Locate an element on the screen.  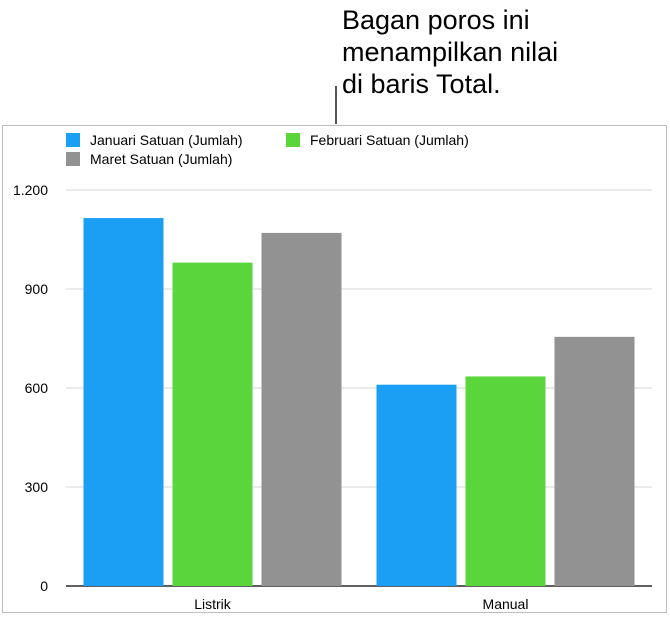
y-tick-label: 300 is located at coordinates (37, 487).